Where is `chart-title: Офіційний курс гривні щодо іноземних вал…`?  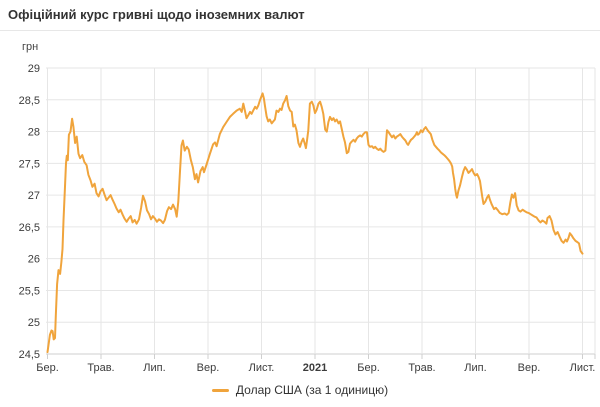
chart-title: Офіційний курс гривні щодо іноземних вал… is located at coordinates (156, 14).